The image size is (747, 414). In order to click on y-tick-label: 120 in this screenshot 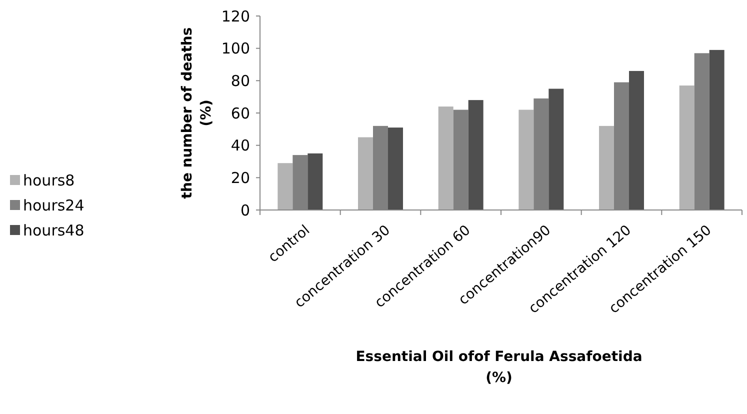, I will do `click(235, 16)`.